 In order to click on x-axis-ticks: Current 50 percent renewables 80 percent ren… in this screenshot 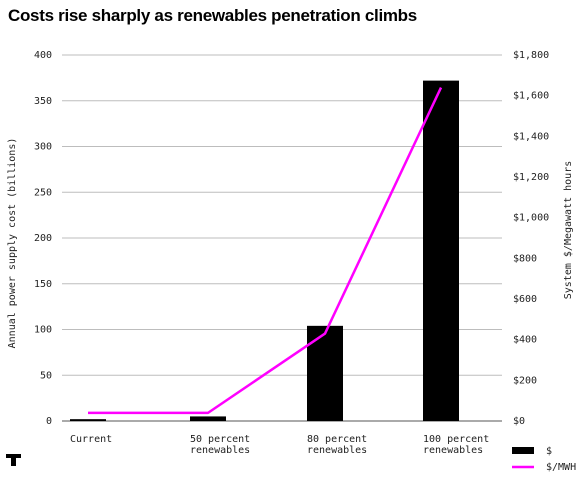, I will do `click(279, 445)`.